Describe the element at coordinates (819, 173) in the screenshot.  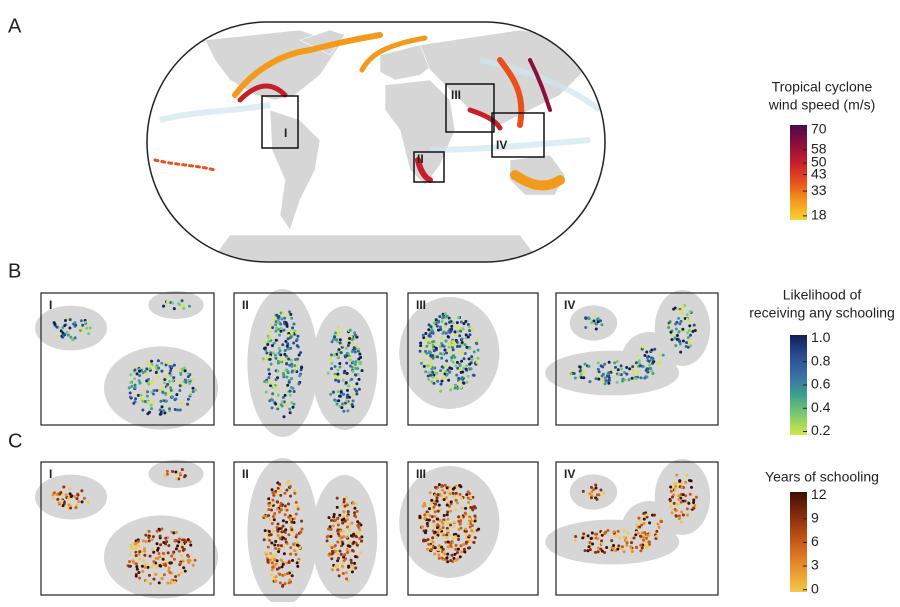
I see `colorbar-tick-label: 43` at that location.